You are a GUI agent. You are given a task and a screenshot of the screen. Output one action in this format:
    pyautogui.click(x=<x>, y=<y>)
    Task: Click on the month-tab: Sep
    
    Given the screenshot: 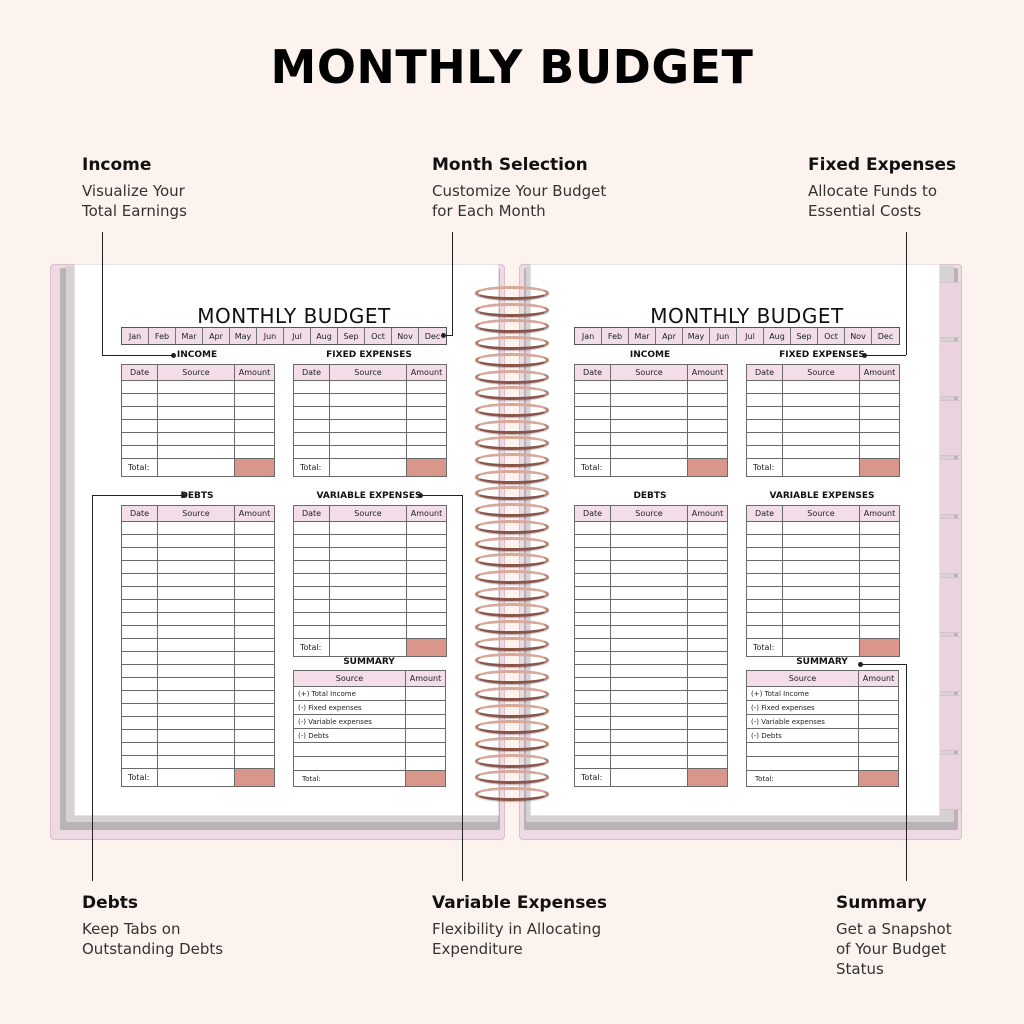 What is the action you would take?
    pyautogui.click(x=351, y=336)
    